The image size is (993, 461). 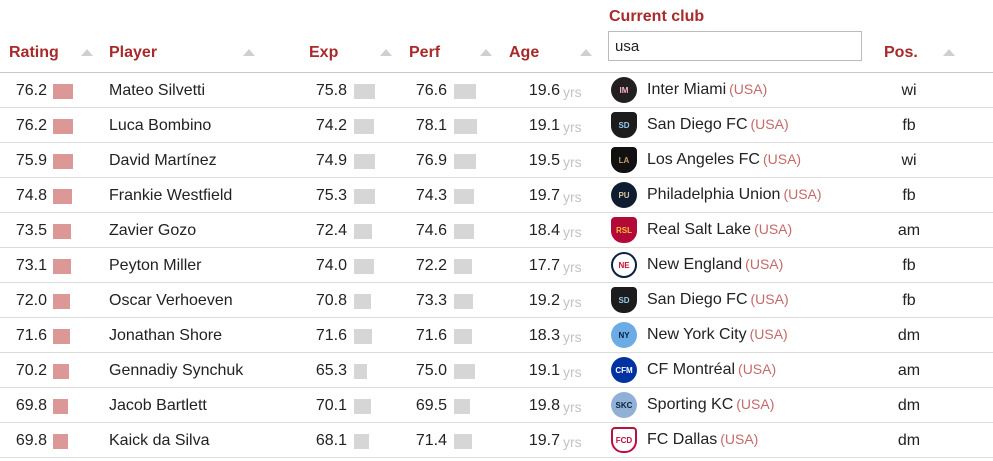 I want to click on new-england-crest-icon: NE, so click(x=624, y=265).